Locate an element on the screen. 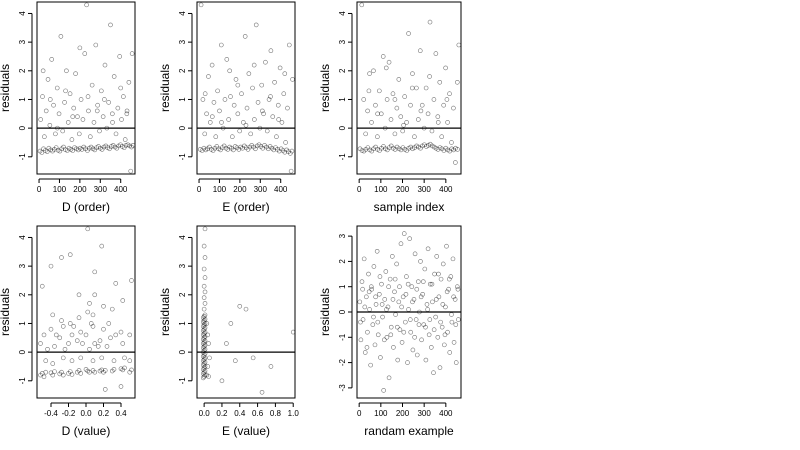 This screenshot has width=800, height=450. y-tick-label: 3 is located at coordinates (342, 41).